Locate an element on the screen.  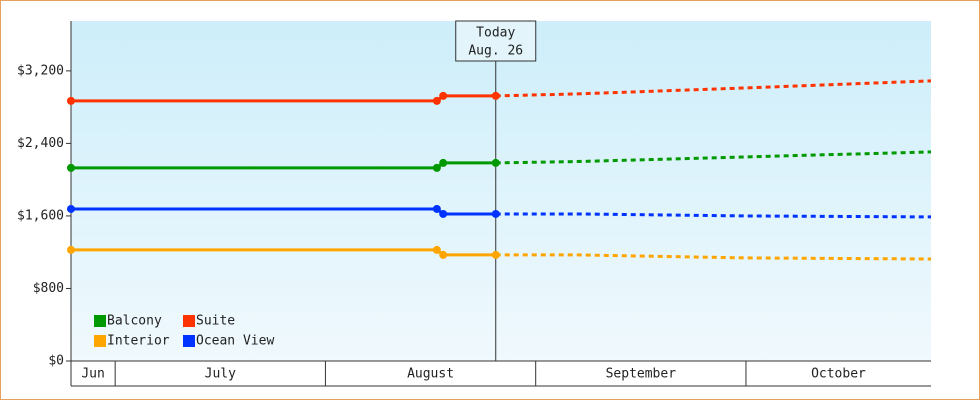
legend-label: Suite is located at coordinates (215, 321).